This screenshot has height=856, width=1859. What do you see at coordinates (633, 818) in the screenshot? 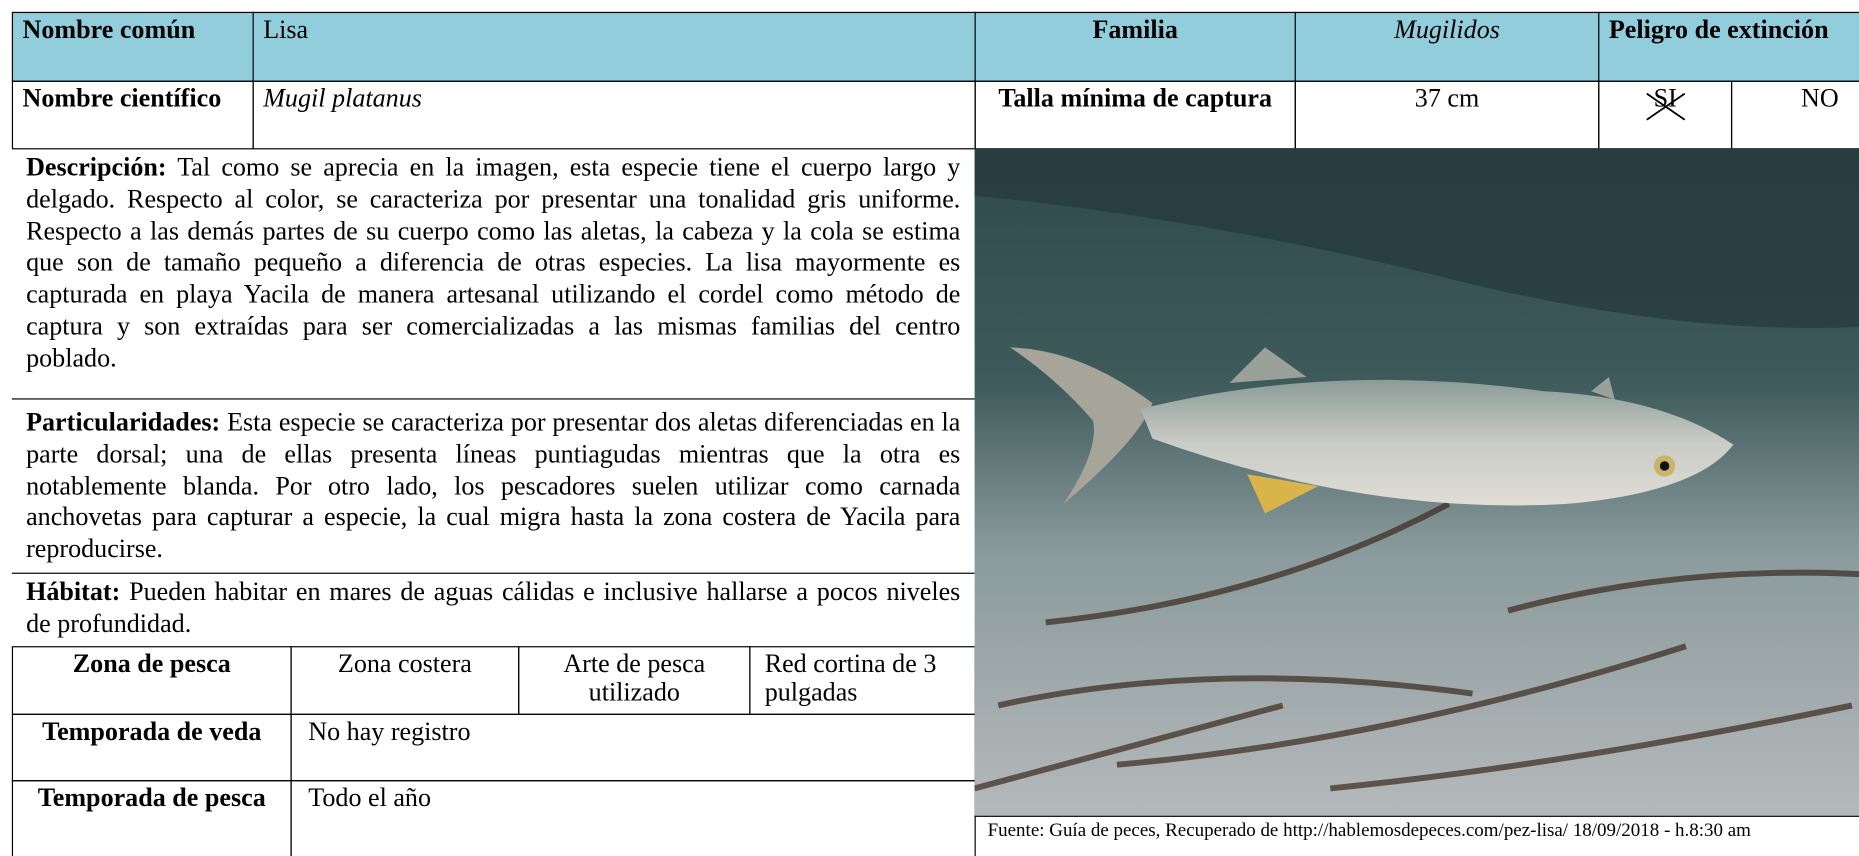
I see `value-cell: Todo el año` at bounding box center [633, 818].